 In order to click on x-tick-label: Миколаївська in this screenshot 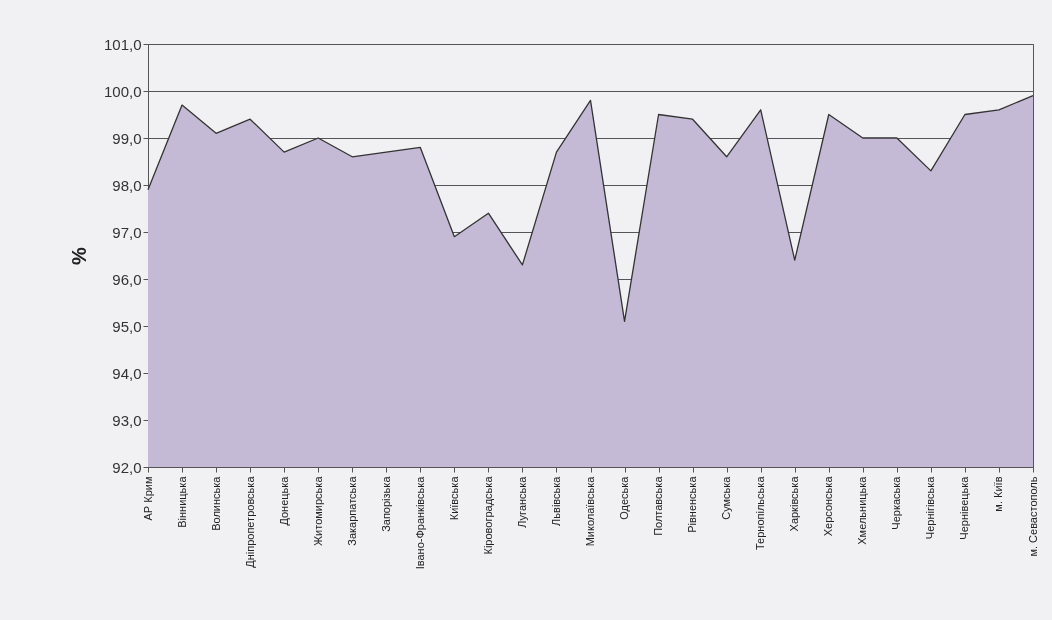, I will do `click(590, 511)`.